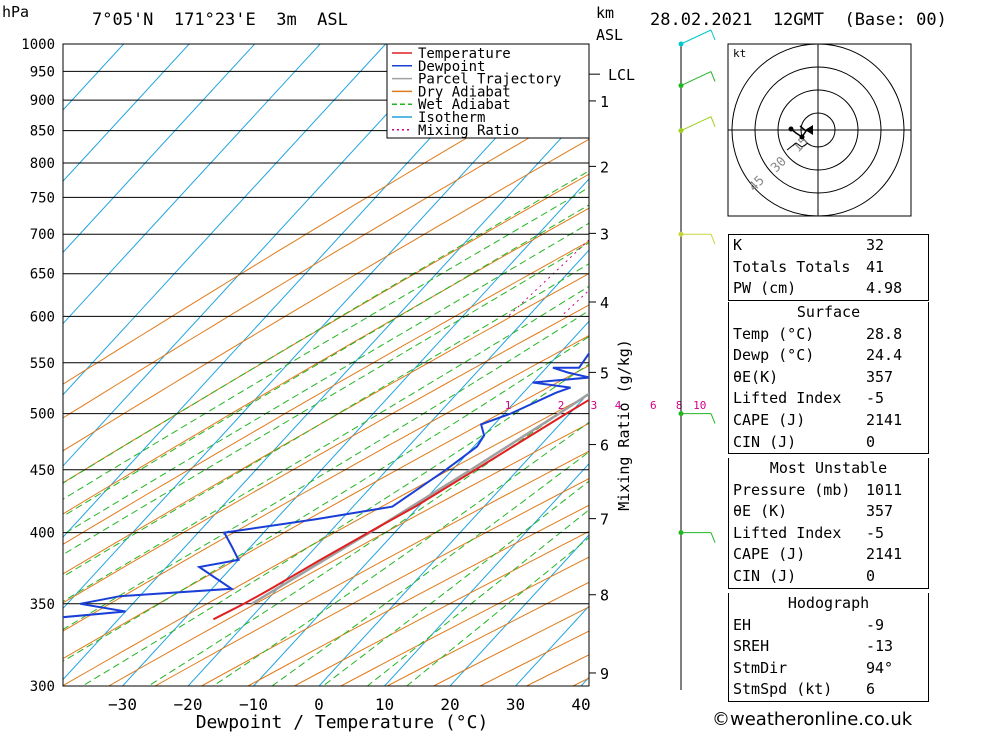 The image size is (1000, 733). I want to click on wet-adiabat-line, so click(400, 553).